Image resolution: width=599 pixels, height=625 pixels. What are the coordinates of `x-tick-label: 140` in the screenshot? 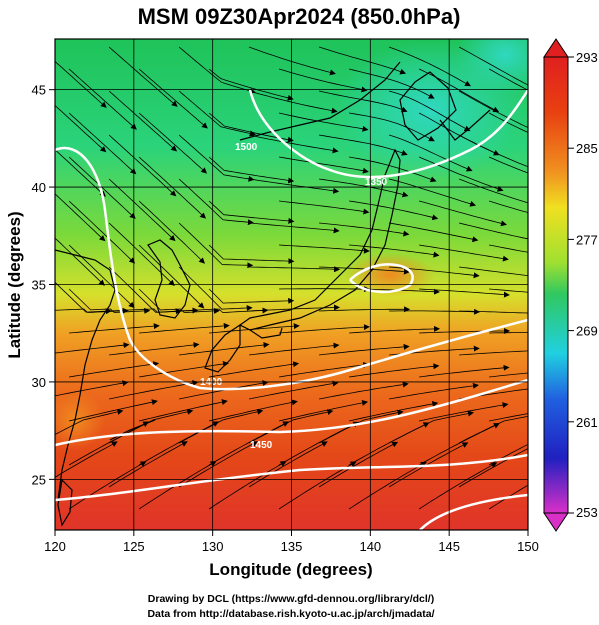 It's located at (370, 546).